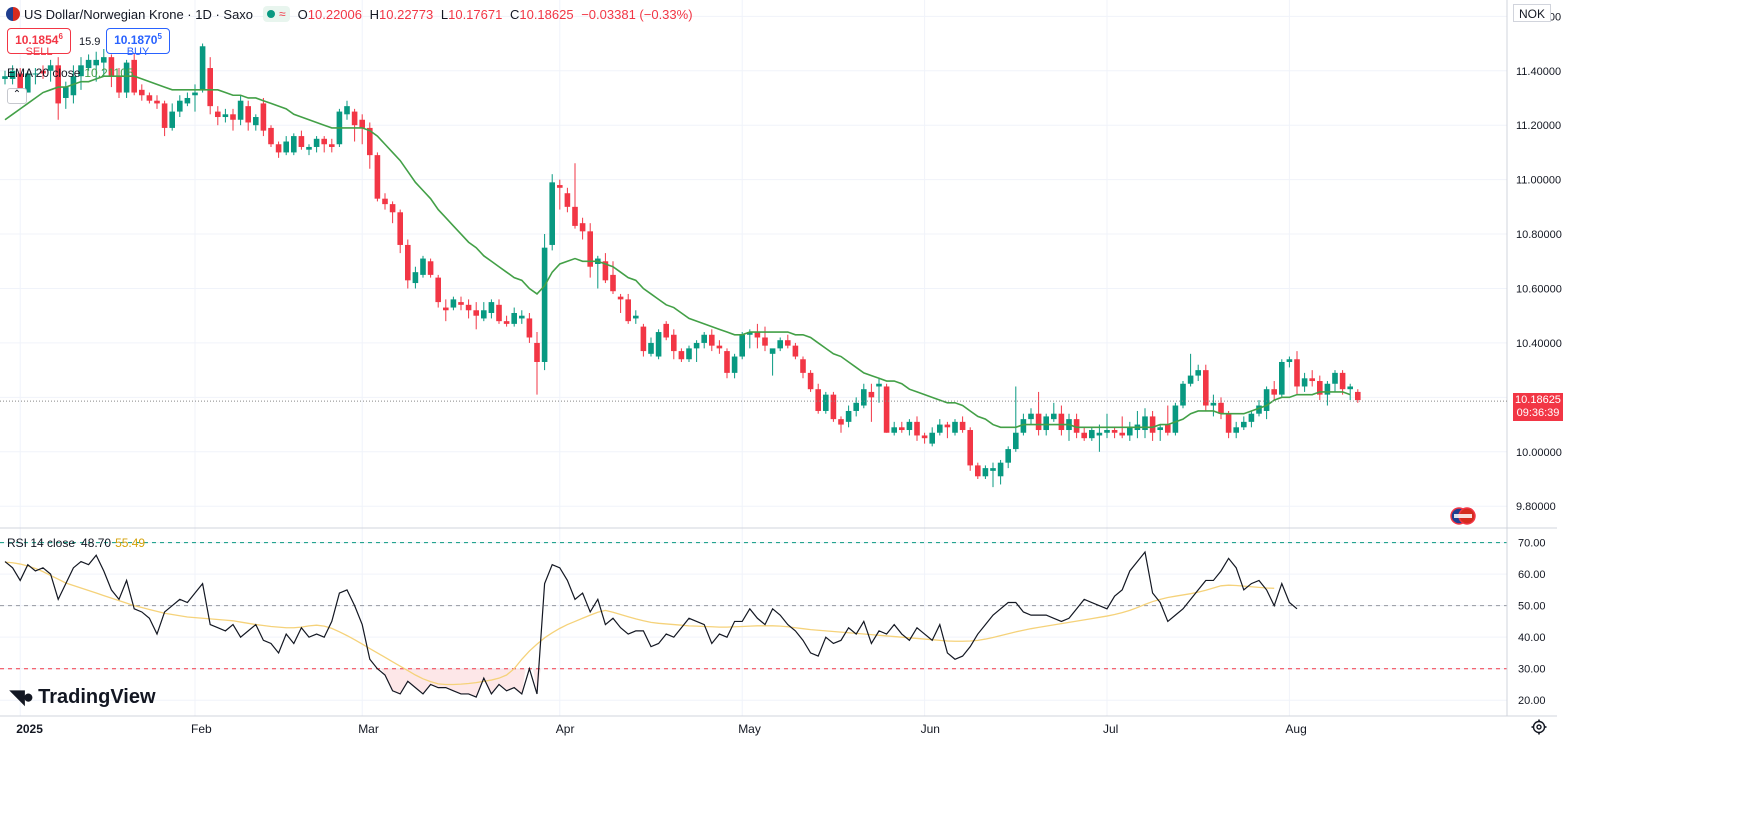  I want to click on sell-button: 10.18546 SELL, so click(39, 43).